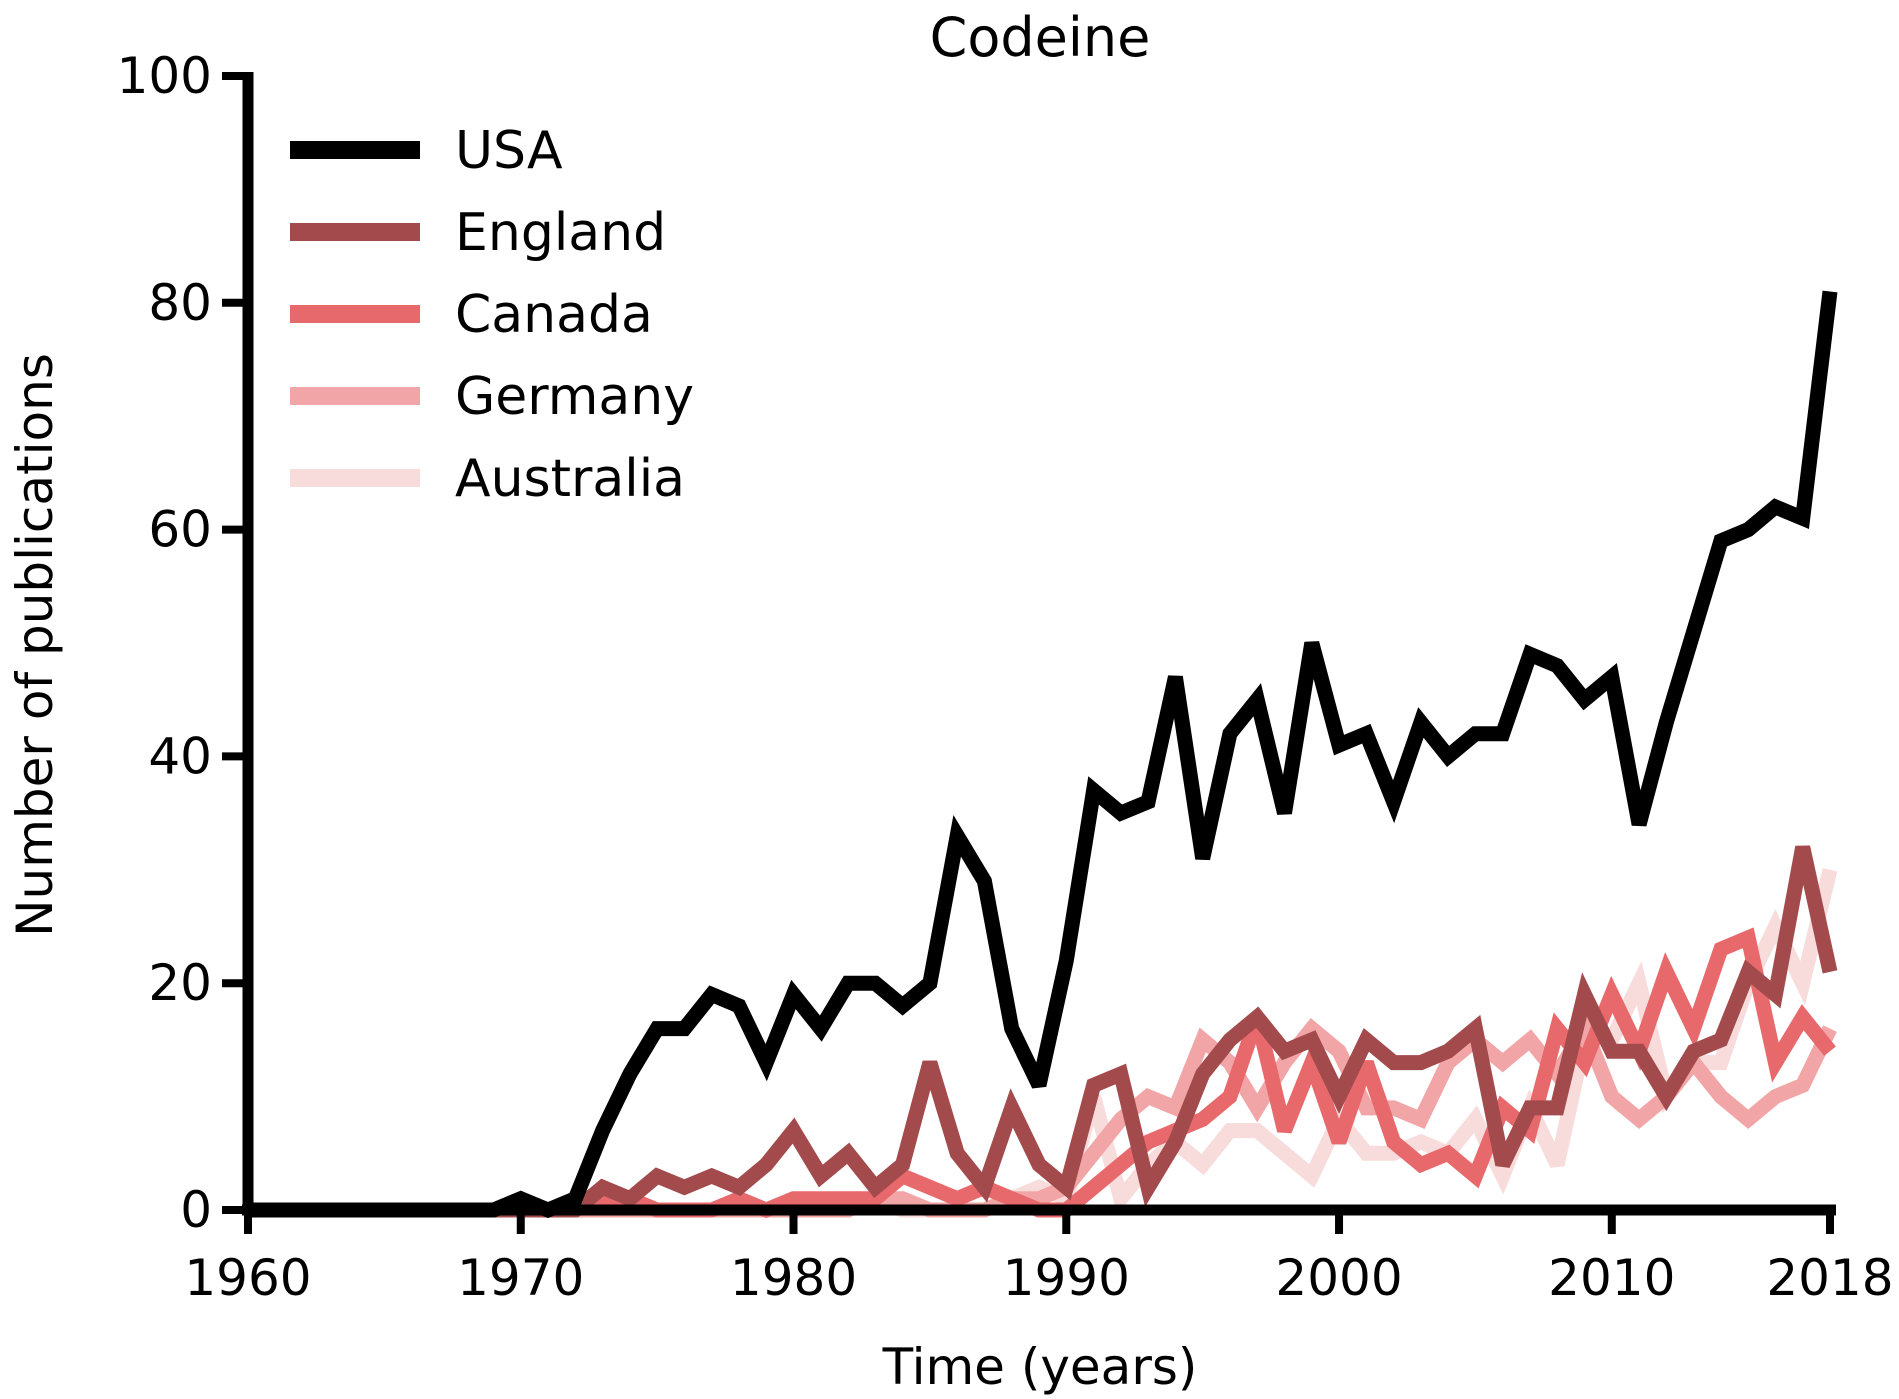  I want to click on y-tick-label: 0, so click(196, 1210).